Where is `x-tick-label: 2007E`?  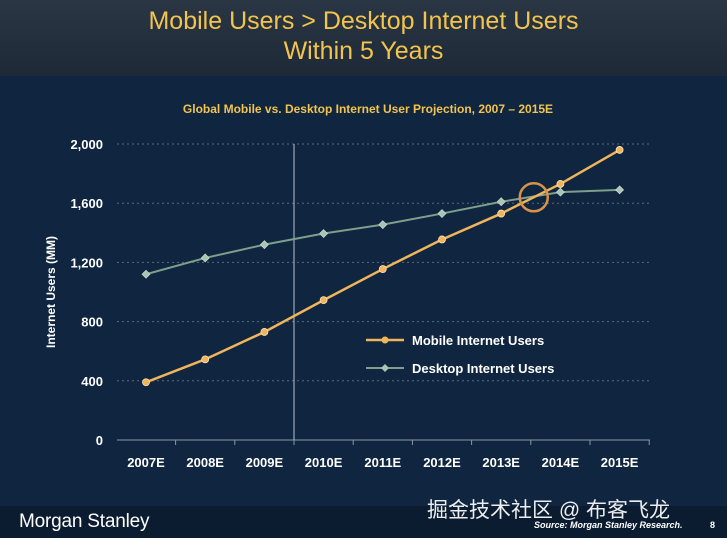 x-tick-label: 2007E is located at coordinates (146, 462).